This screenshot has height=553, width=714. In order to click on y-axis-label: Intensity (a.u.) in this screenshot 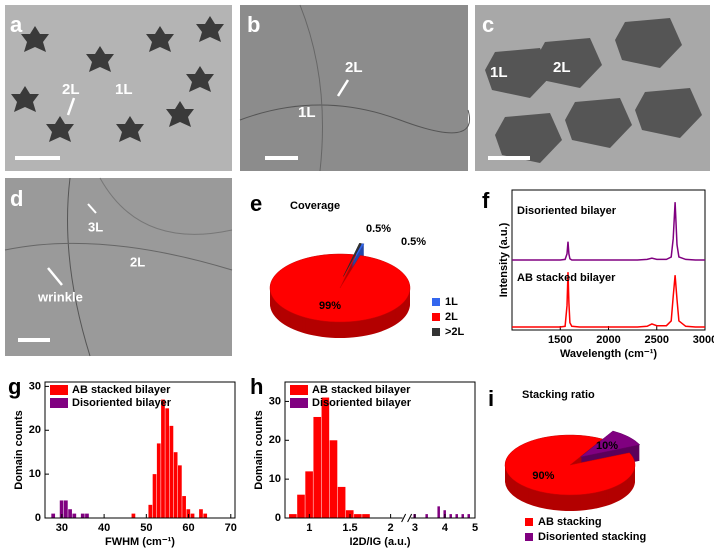, I will do `click(504, 259)`.